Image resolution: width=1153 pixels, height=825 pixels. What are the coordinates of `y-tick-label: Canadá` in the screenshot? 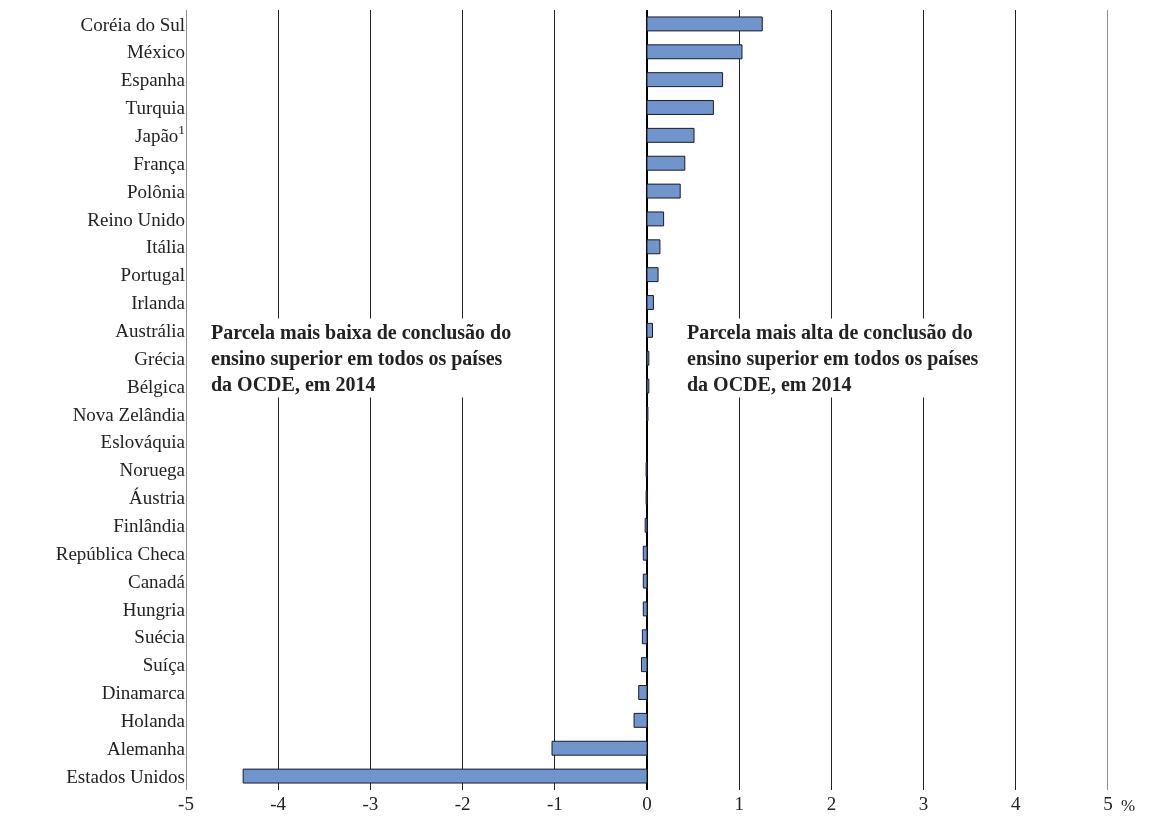 It's located at (157, 581).